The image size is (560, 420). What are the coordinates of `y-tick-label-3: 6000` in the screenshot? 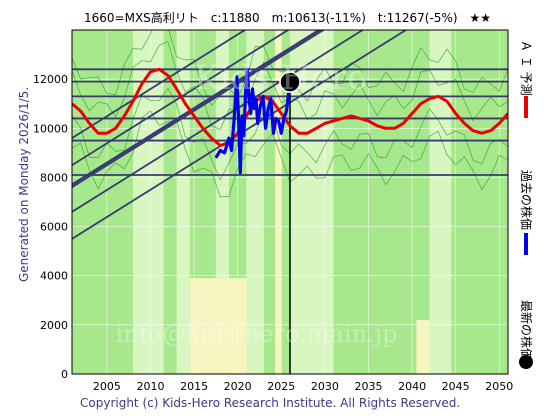 It's located at (54, 227).